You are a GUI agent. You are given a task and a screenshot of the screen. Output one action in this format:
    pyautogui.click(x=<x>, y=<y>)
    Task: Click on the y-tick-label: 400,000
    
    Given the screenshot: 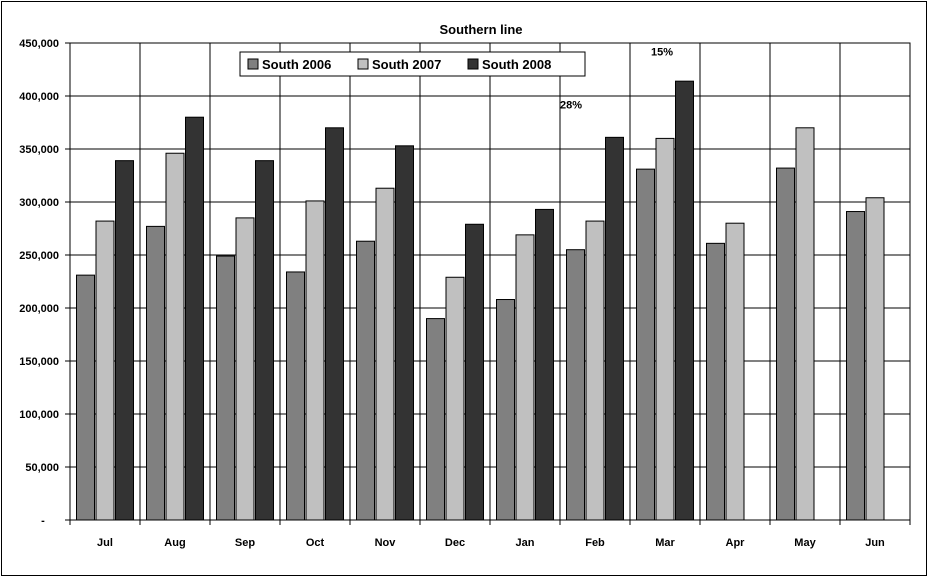 What is the action you would take?
    pyautogui.click(x=39, y=97)
    